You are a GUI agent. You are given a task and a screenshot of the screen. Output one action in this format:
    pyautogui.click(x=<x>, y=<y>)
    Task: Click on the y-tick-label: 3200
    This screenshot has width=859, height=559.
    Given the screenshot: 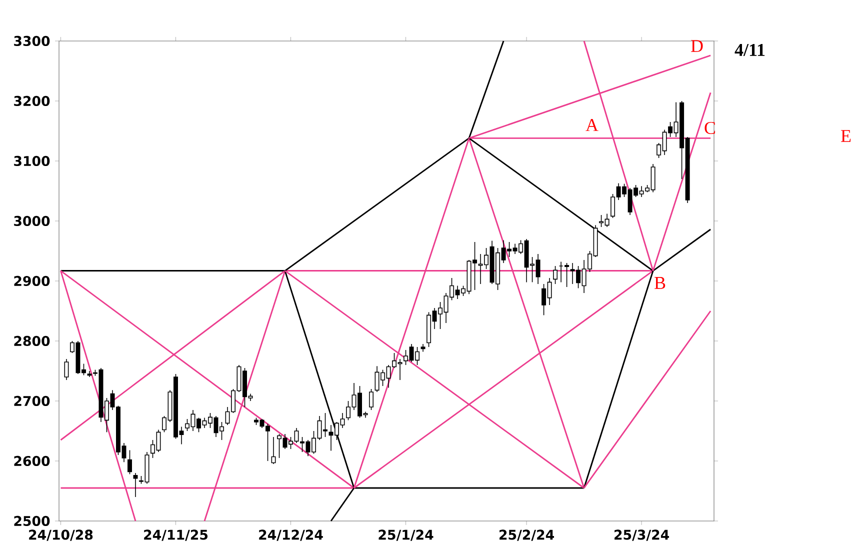 What is the action you would take?
    pyautogui.click(x=32, y=101)
    